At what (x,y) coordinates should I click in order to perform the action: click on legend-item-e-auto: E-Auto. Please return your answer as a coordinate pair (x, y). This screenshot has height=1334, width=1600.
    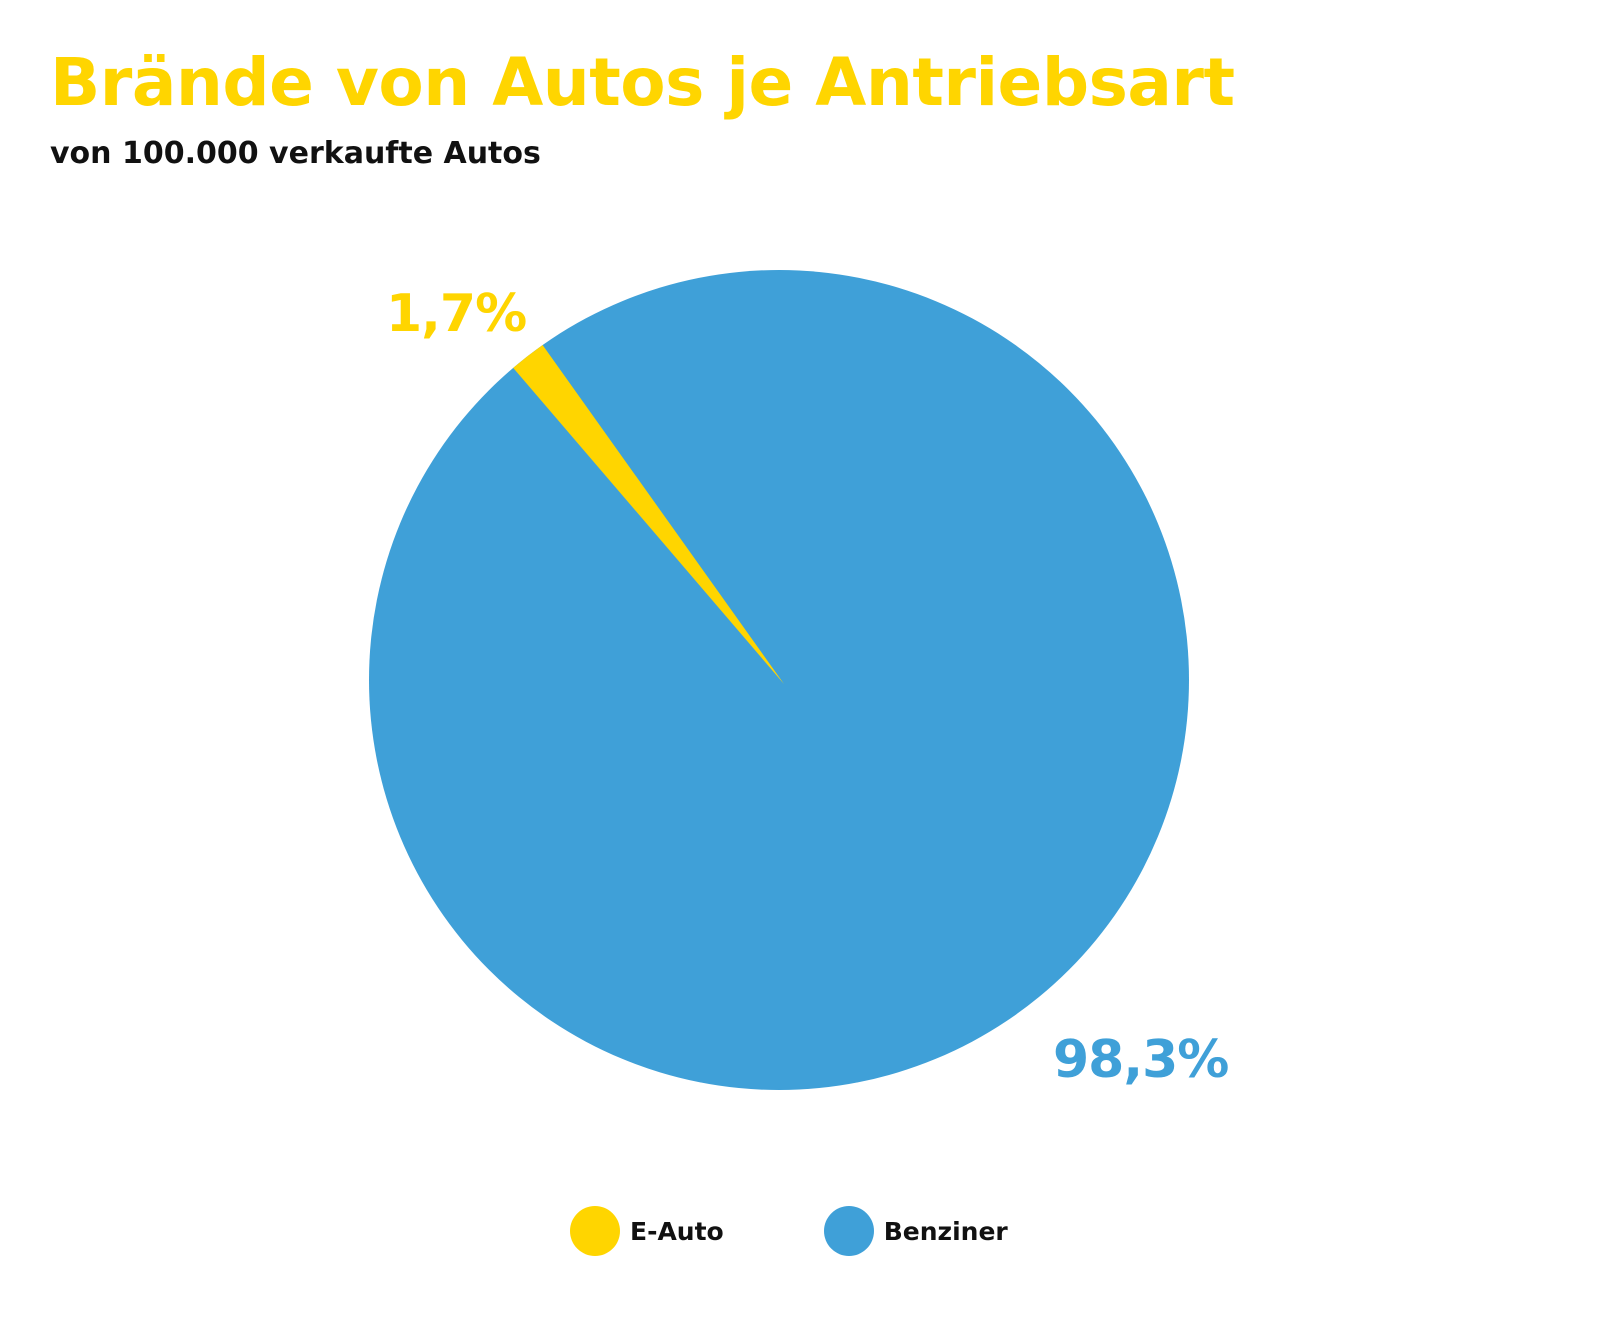
    Looking at the image, I should click on (647, 1231).